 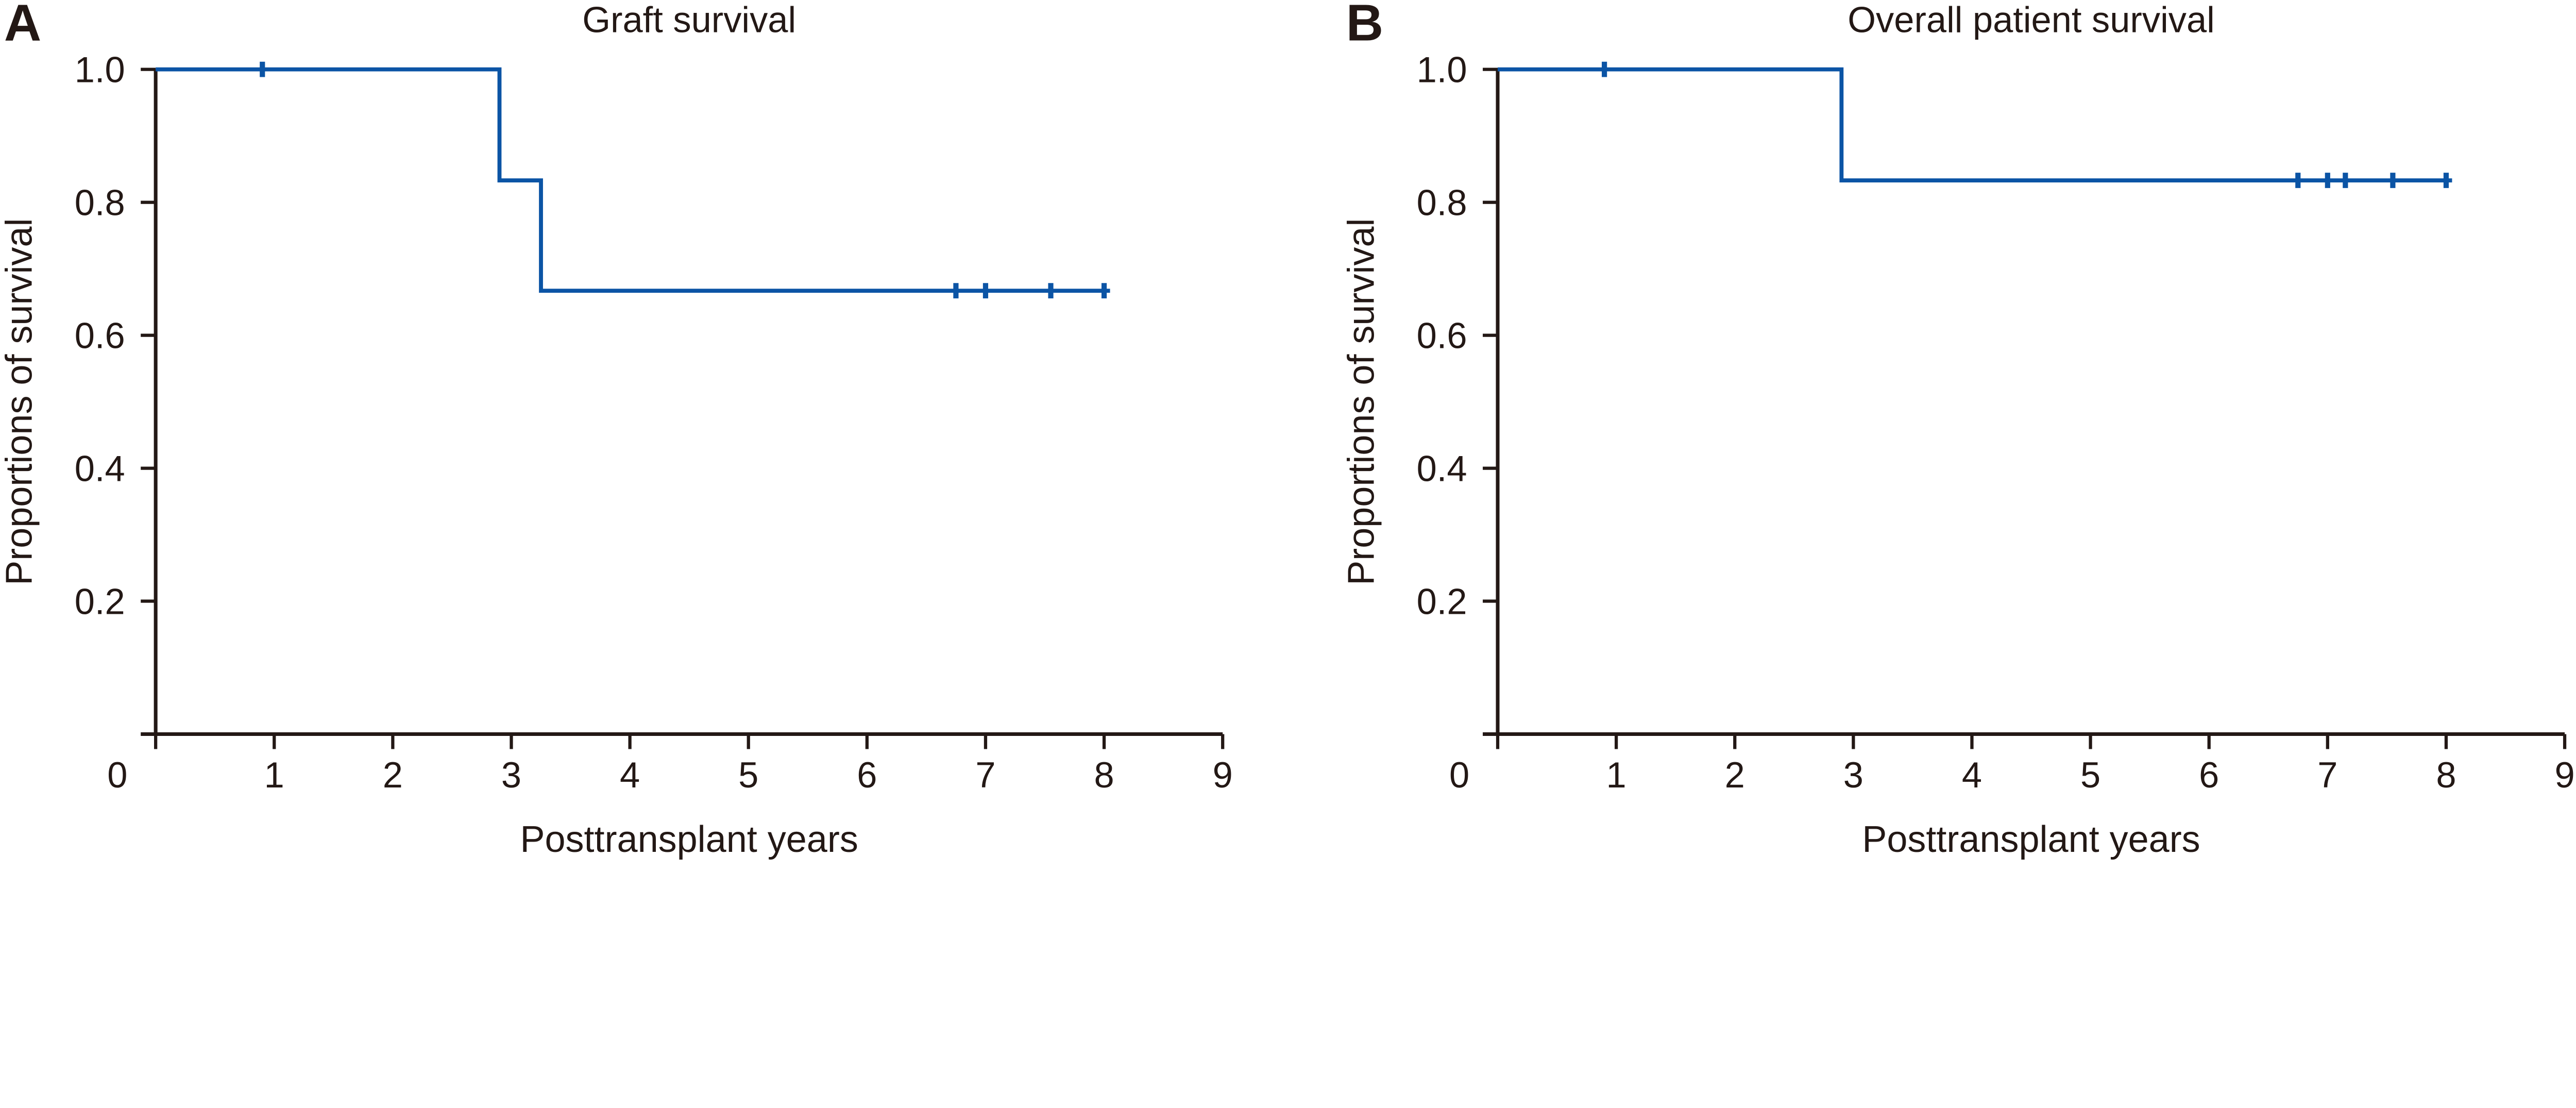 What do you see at coordinates (1459, 774) in the screenshot?
I see `panel-b-x-tick-label: 0` at bounding box center [1459, 774].